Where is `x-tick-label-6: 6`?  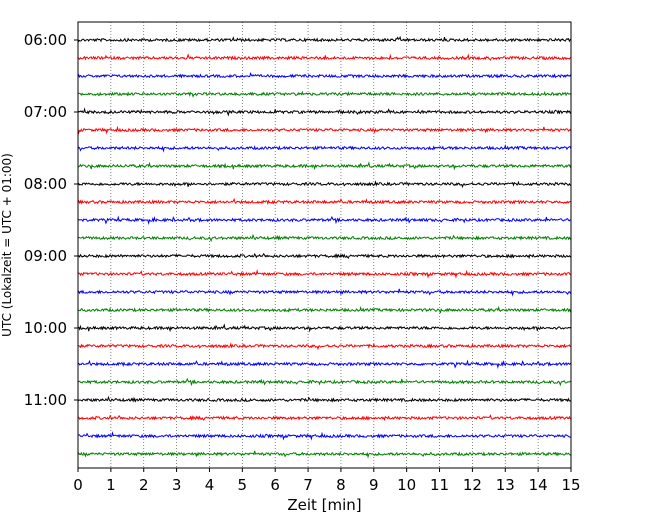
x-tick-label-6: 6 is located at coordinates (275, 485).